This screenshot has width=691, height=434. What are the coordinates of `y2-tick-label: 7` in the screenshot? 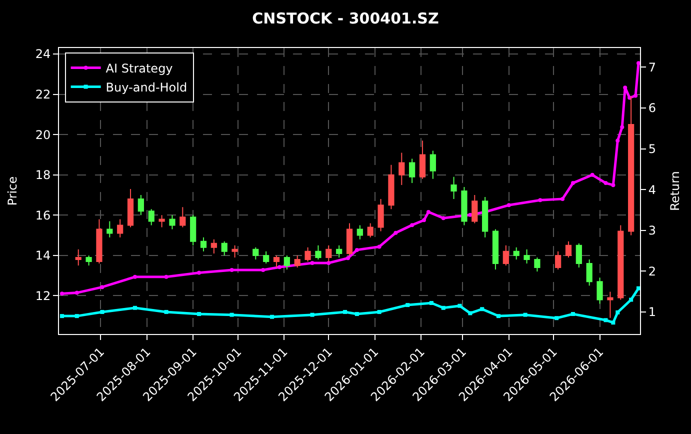 It's located at (652, 67).